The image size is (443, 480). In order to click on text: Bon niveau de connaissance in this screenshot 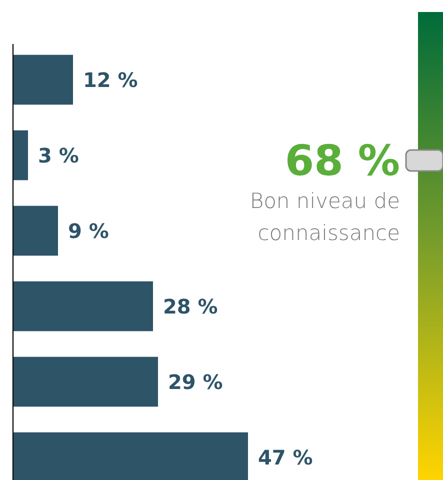, I will do `click(325, 217)`.